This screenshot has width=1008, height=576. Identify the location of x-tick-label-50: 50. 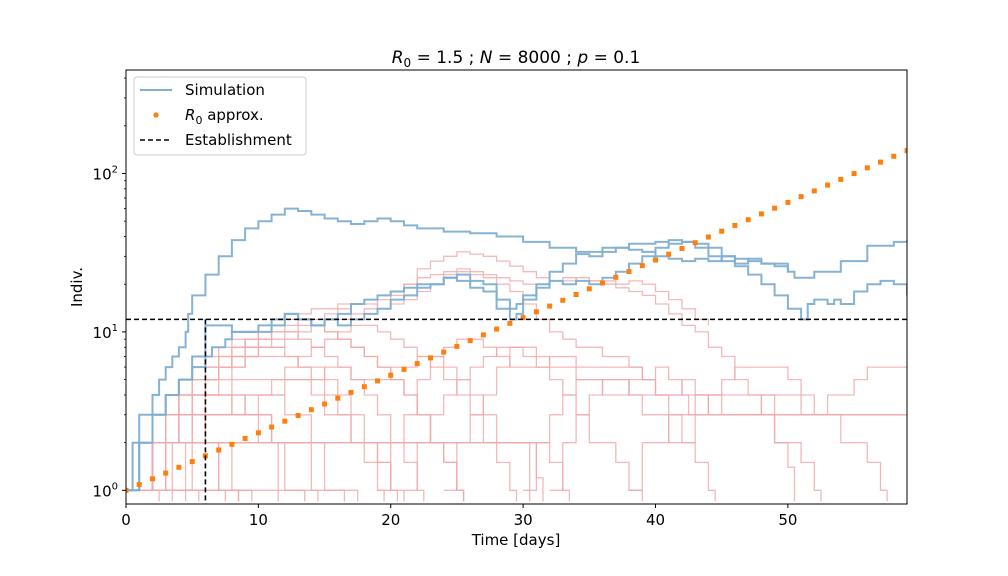
(787, 520).